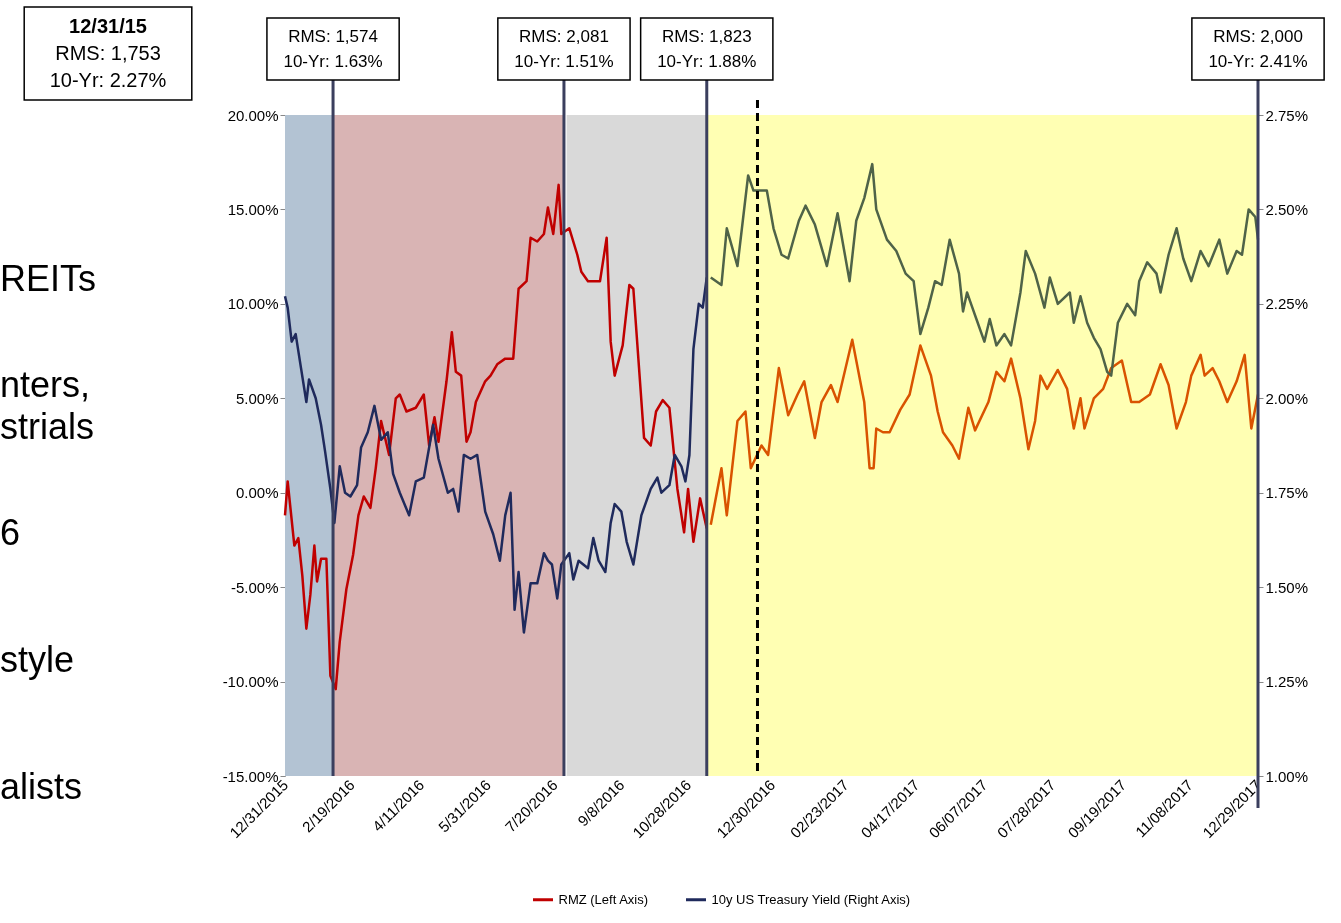 The image size is (1341, 923). Describe the element at coordinates (257, 493) in the screenshot. I see `y-tick-label: 0.00%` at that location.